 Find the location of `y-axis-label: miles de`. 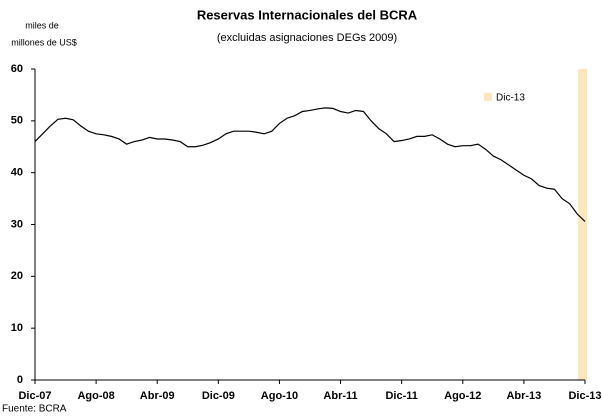

y-axis-label: miles de is located at coordinates (42, 25).